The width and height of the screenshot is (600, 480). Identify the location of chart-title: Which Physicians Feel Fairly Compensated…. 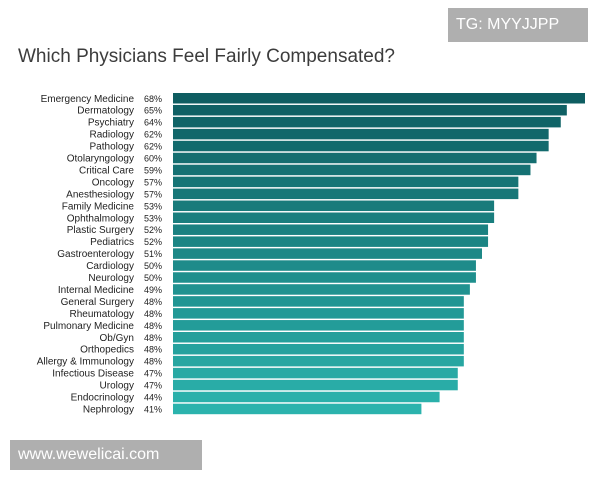
(206, 56).